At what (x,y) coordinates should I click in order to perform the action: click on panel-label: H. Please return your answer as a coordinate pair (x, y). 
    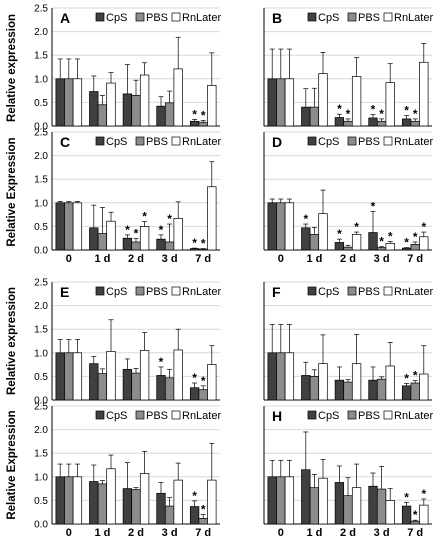
    Looking at the image, I should click on (277, 416).